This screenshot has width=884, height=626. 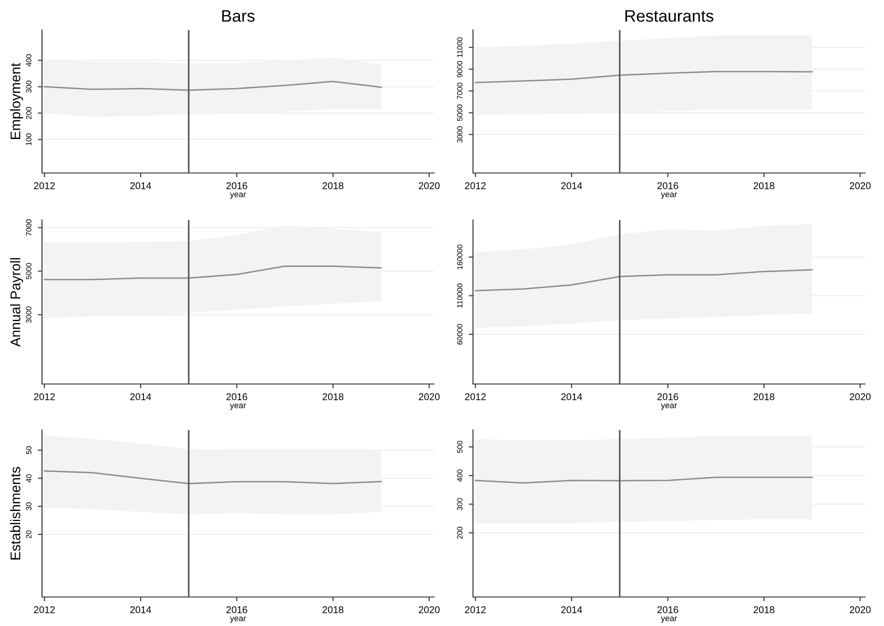 What do you see at coordinates (238, 16) in the screenshot?
I see `chart-title: Bars` at bounding box center [238, 16].